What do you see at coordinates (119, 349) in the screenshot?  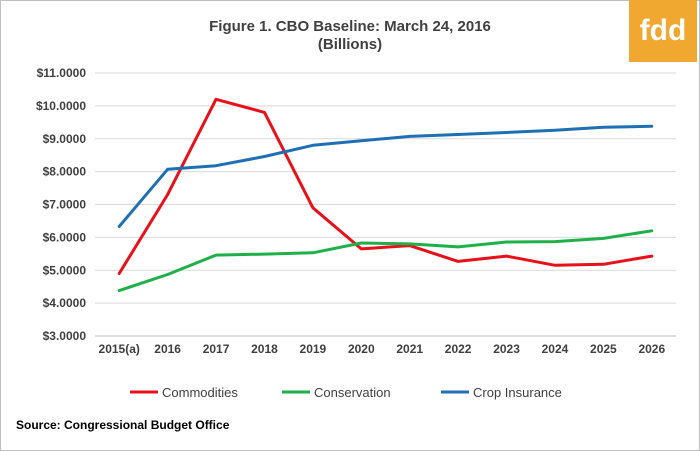 I see `x-tick-label: 2015(a)` at bounding box center [119, 349].